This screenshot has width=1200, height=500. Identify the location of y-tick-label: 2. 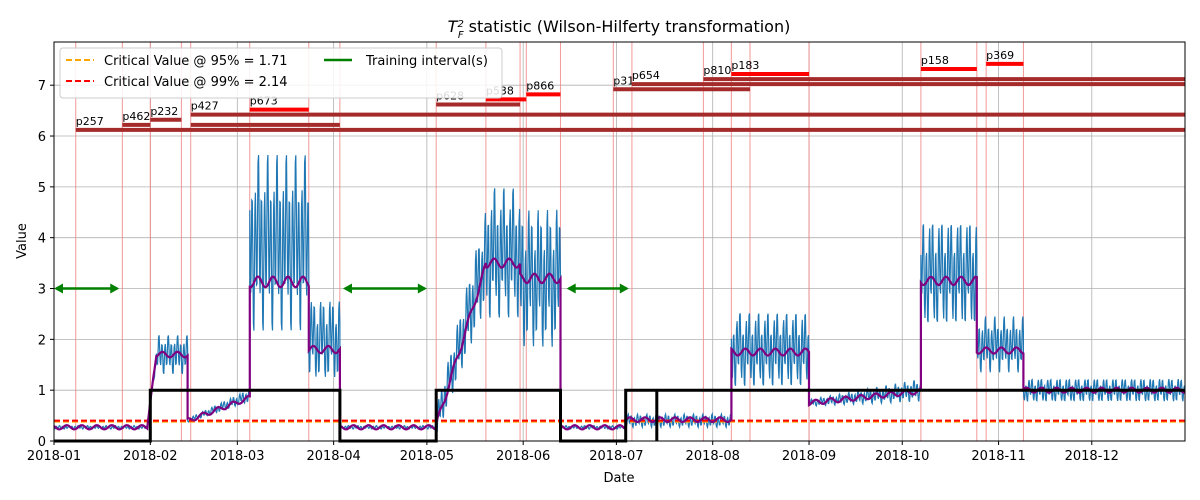
(42, 340).